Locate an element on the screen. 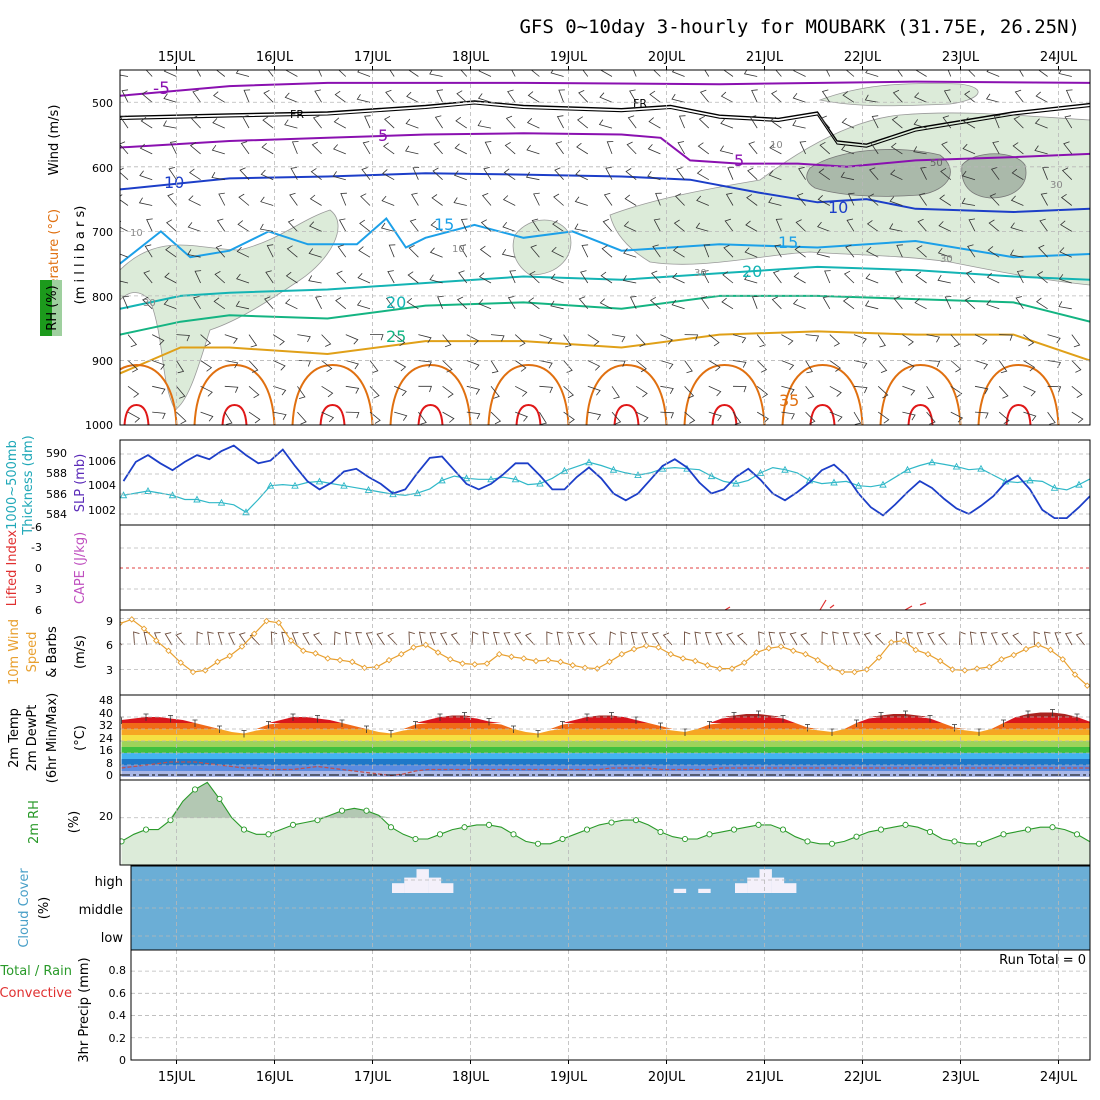 The width and height of the screenshot is (1100, 1100). isotherm-label: 15 is located at coordinates (788, 242).